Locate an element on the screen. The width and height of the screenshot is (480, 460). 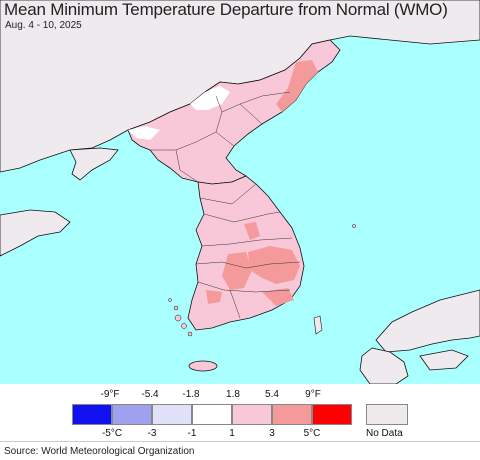
divider is located at coordinates (240, 441).